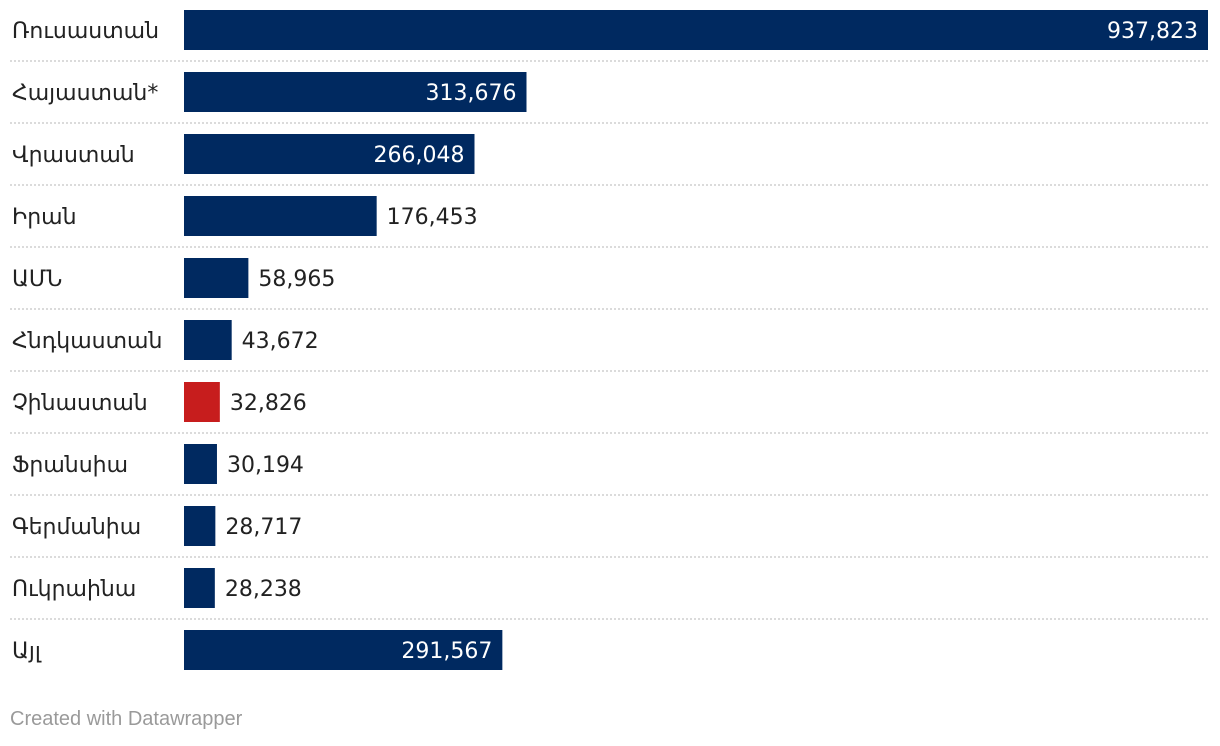 The image size is (1220, 746). What do you see at coordinates (85, 93) in the screenshot?
I see `category-label: Հայաստան*` at bounding box center [85, 93].